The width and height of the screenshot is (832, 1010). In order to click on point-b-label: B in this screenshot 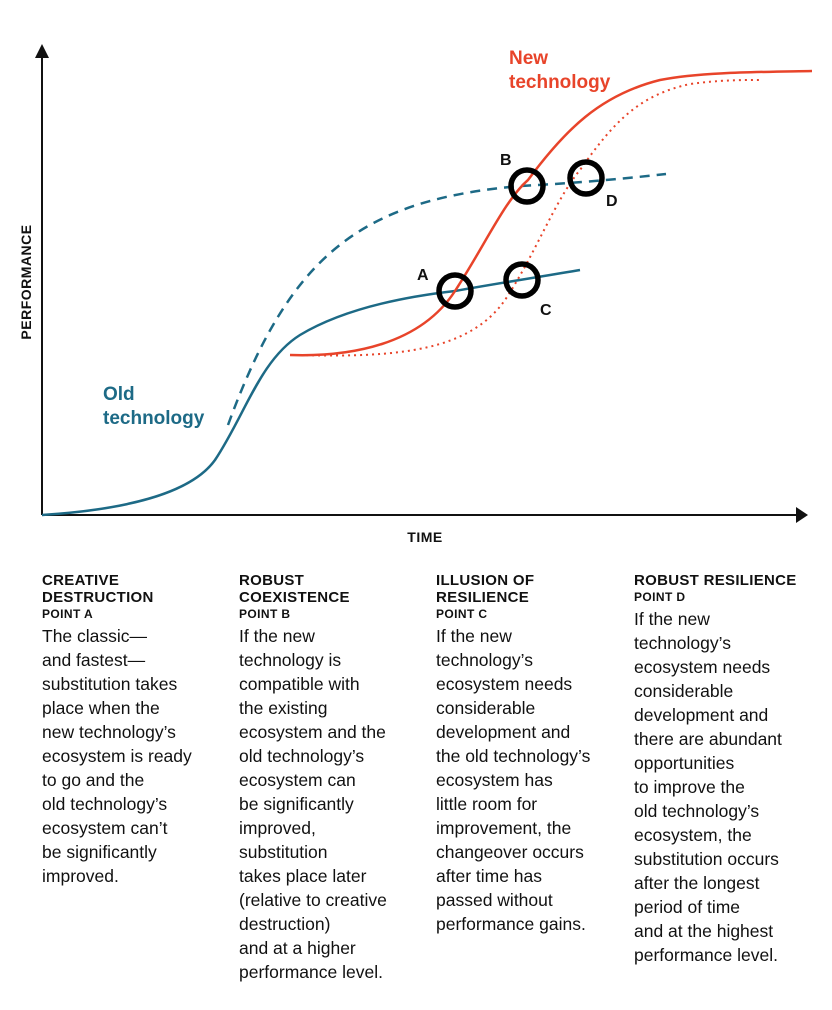, I will do `click(506, 160)`.